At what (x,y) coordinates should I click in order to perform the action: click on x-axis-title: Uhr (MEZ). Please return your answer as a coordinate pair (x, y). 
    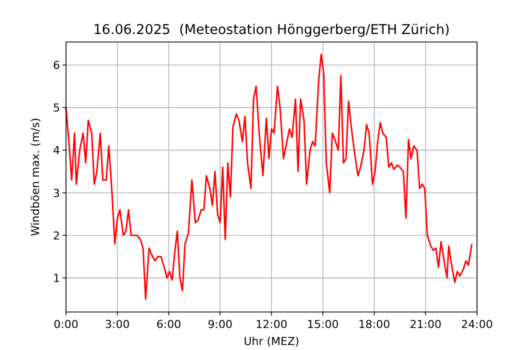
    Looking at the image, I should click on (272, 341).